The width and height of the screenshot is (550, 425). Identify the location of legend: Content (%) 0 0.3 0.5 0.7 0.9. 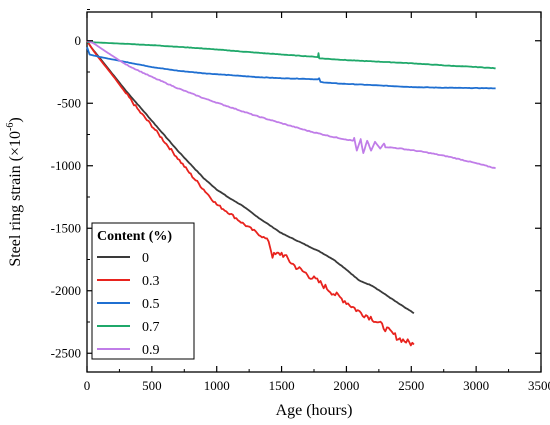
(143, 291).